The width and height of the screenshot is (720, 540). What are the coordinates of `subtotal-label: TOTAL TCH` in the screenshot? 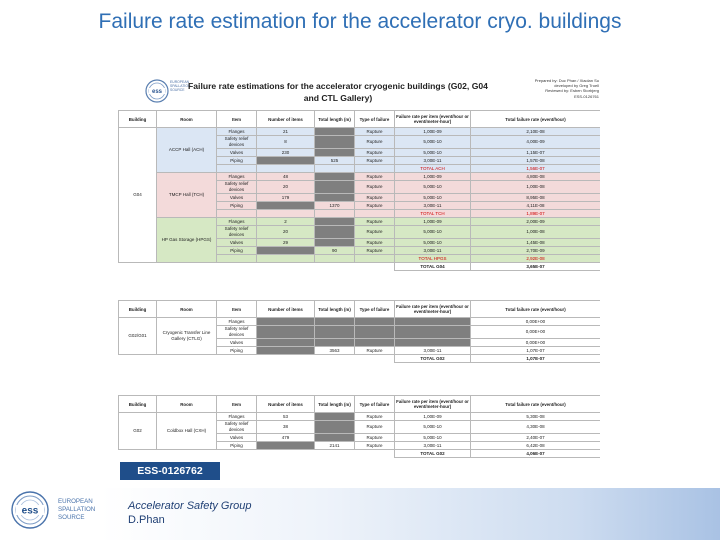 It's located at (432, 213).